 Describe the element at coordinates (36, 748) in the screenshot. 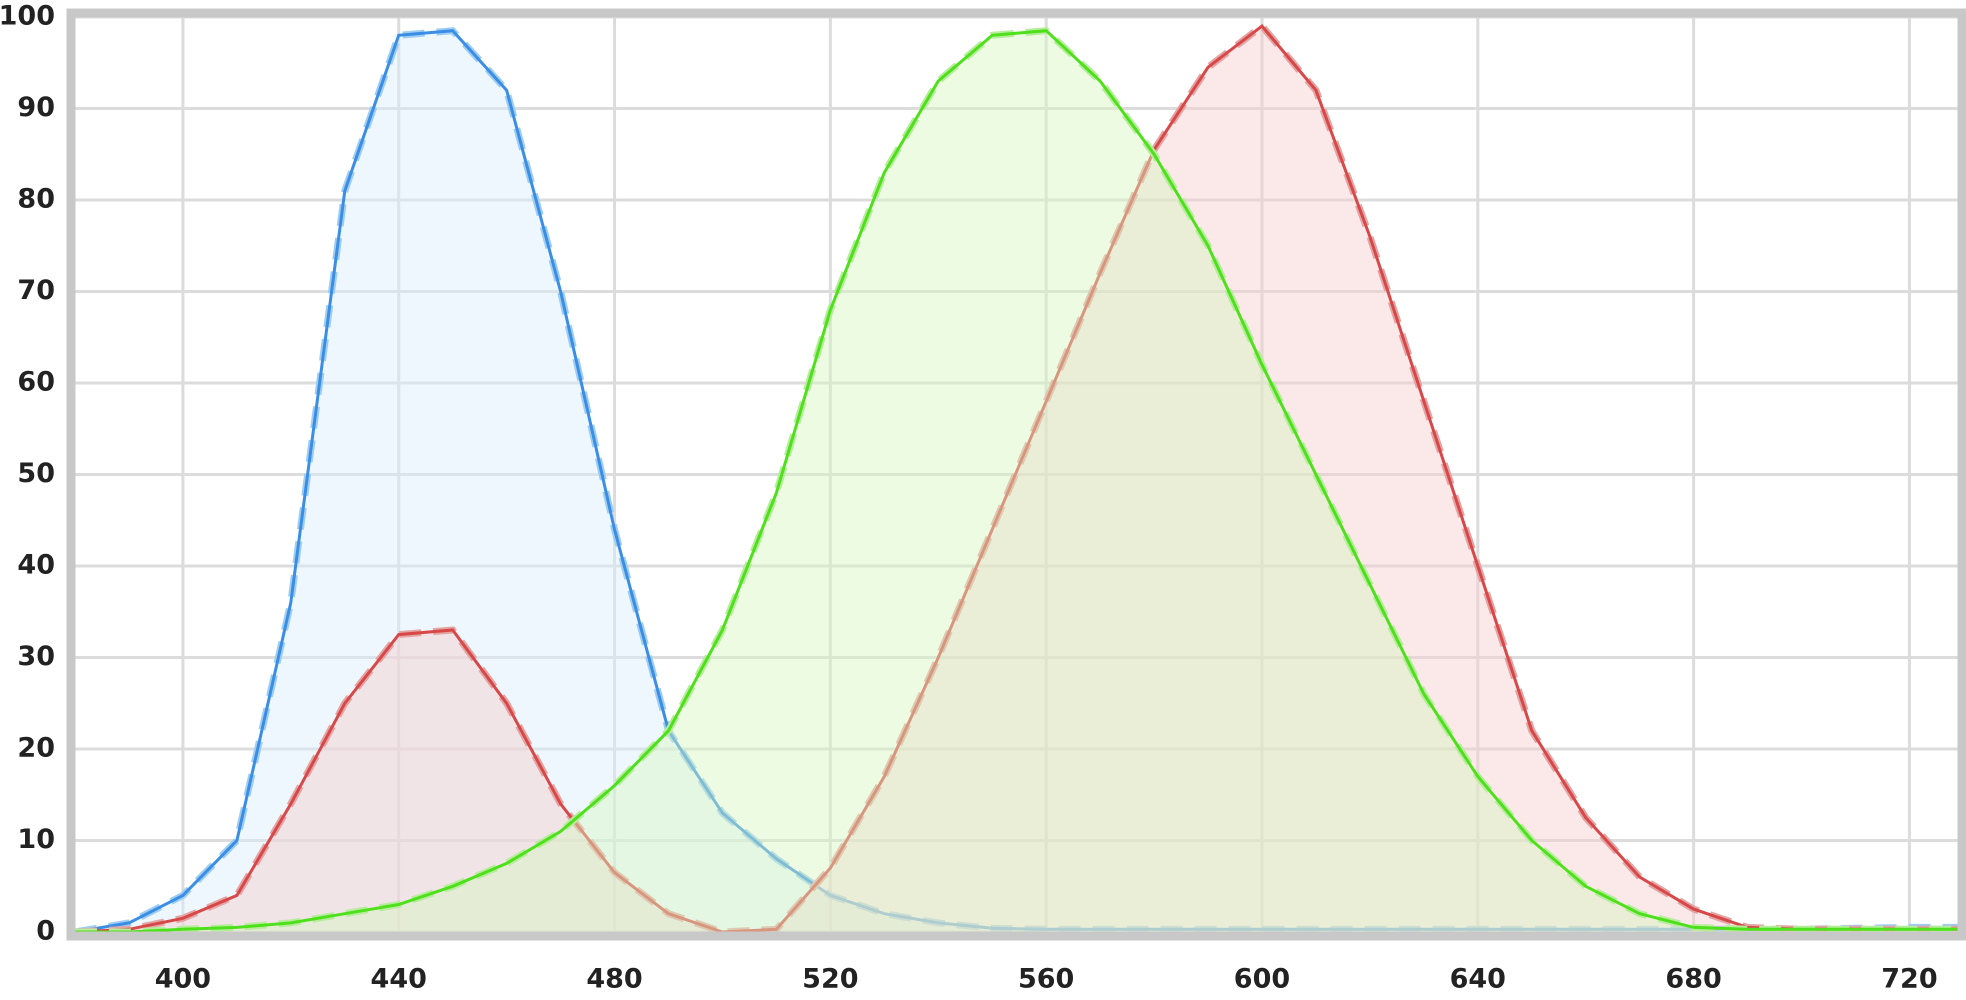

I see `y-tick-label: 20` at that location.